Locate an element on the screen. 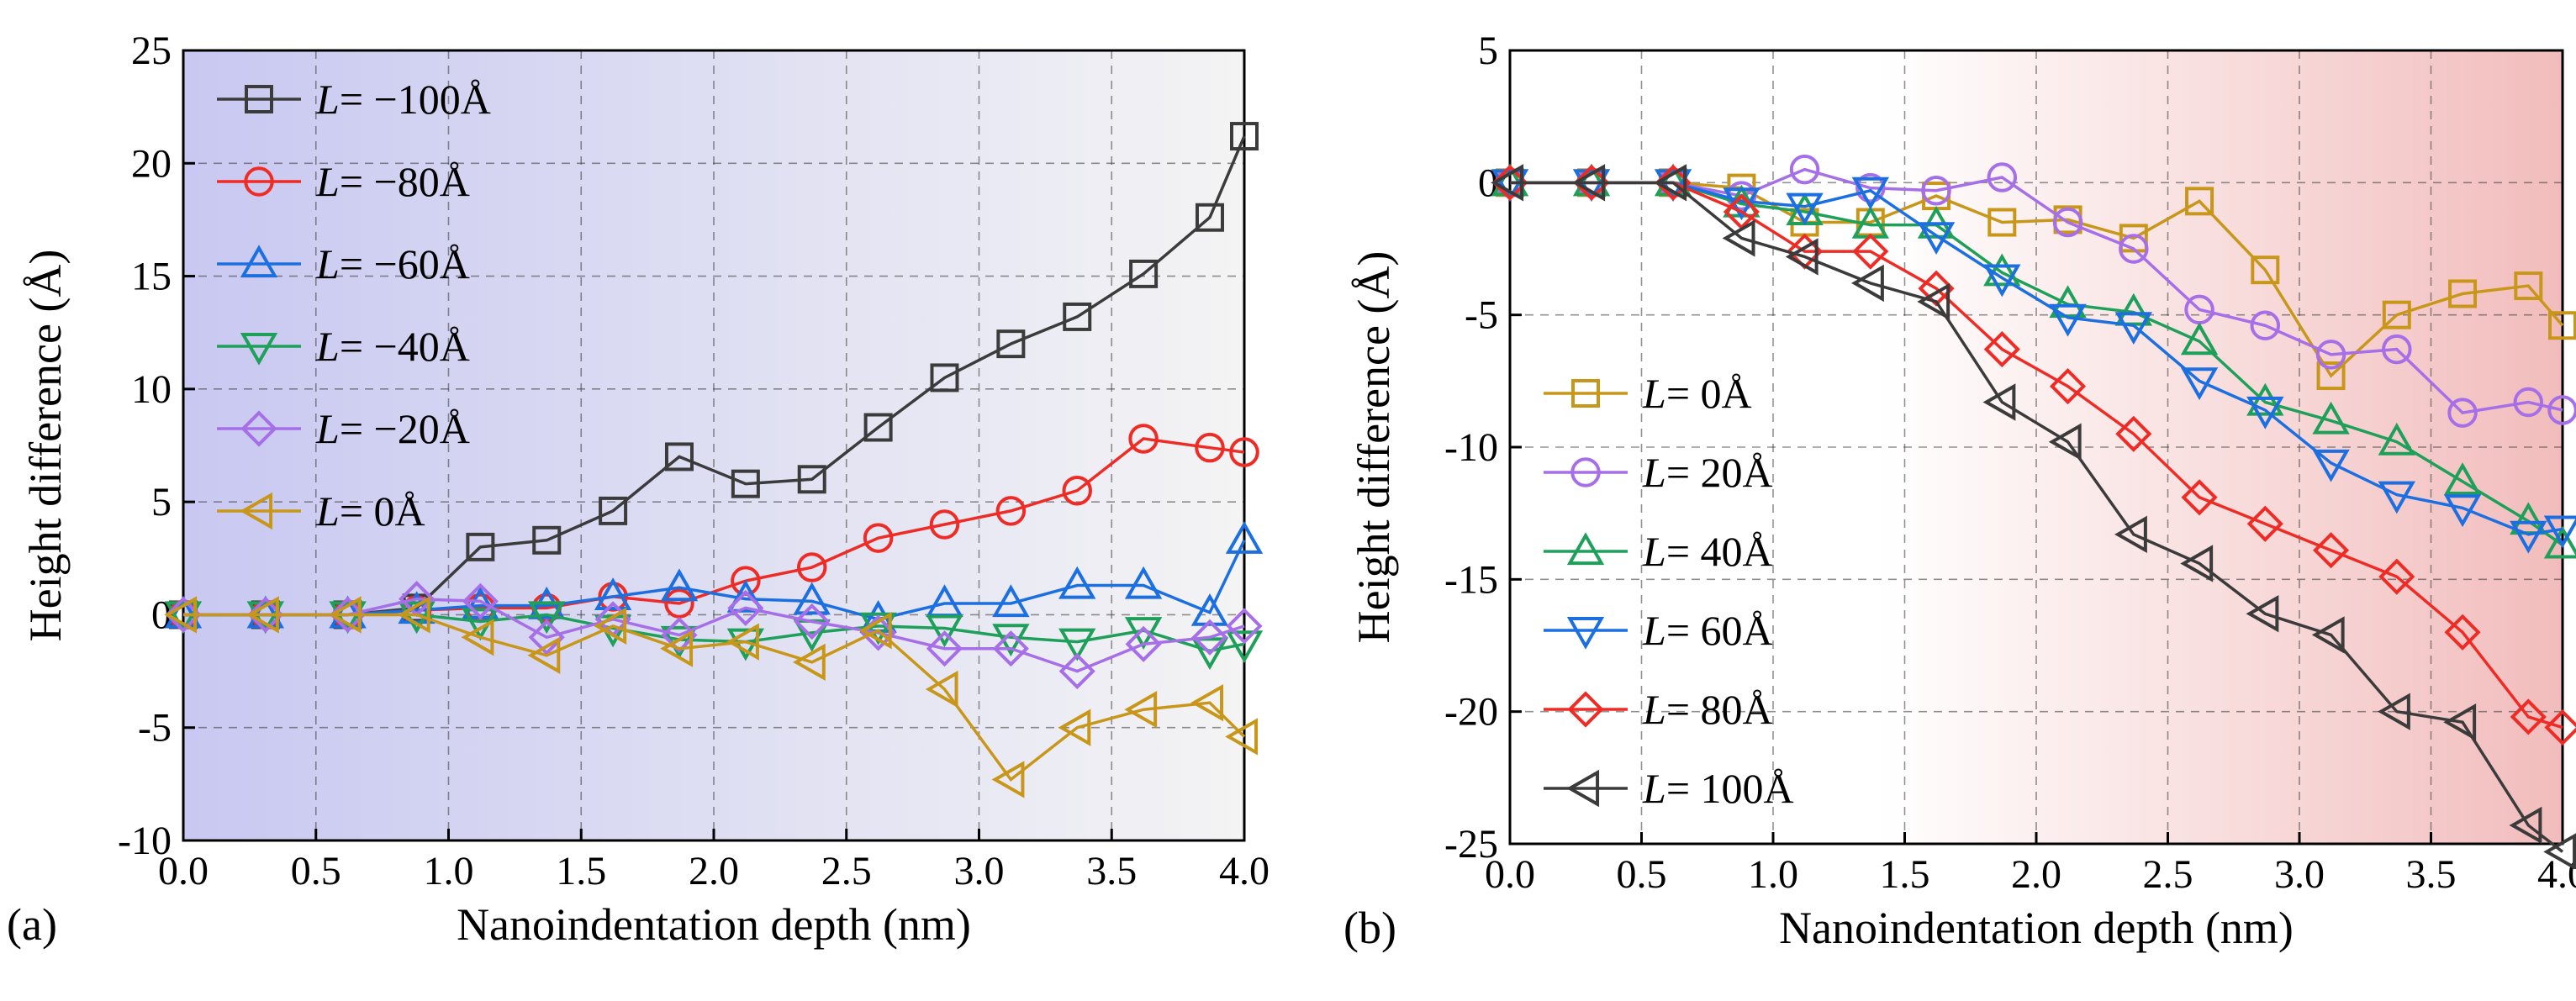 The image size is (2576, 1001). legend-label: L= 80Å is located at coordinates (1707, 709).